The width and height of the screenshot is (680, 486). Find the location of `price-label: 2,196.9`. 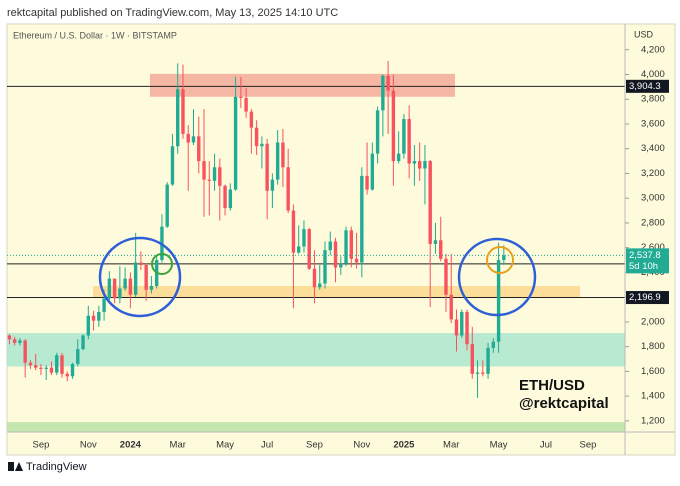

price-label: 2,196.9 is located at coordinates (645, 297).